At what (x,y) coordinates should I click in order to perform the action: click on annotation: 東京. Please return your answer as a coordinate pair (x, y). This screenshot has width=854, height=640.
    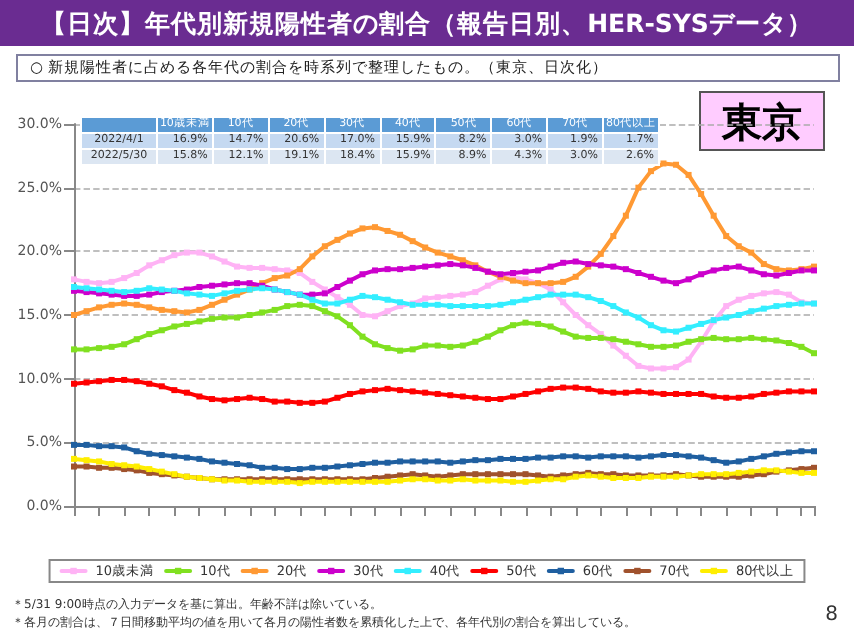
    Looking at the image, I should click on (761, 122).